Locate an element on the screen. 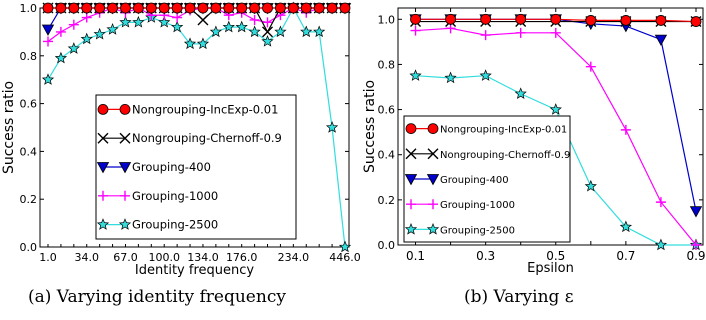 The width and height of the screenshot is (706, 320). x-tick-label: 100.0 is located at coordinates (164, 257).